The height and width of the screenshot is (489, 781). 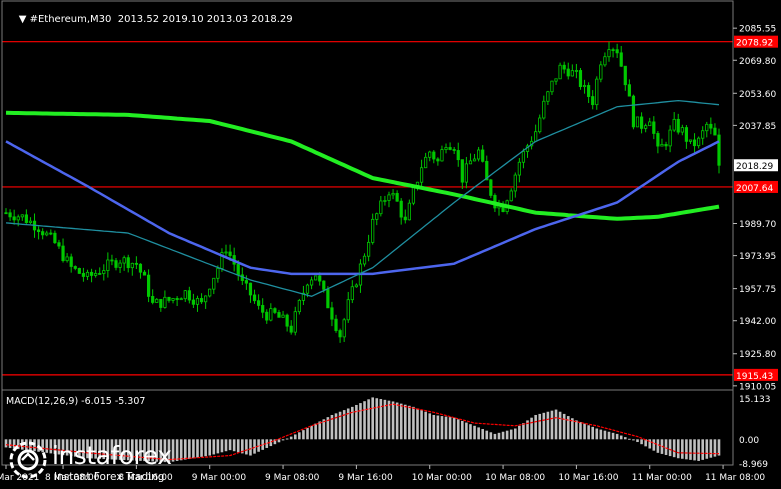 I want to click on collapse-triangle-icon: ▼, so click(x=24, y=19).